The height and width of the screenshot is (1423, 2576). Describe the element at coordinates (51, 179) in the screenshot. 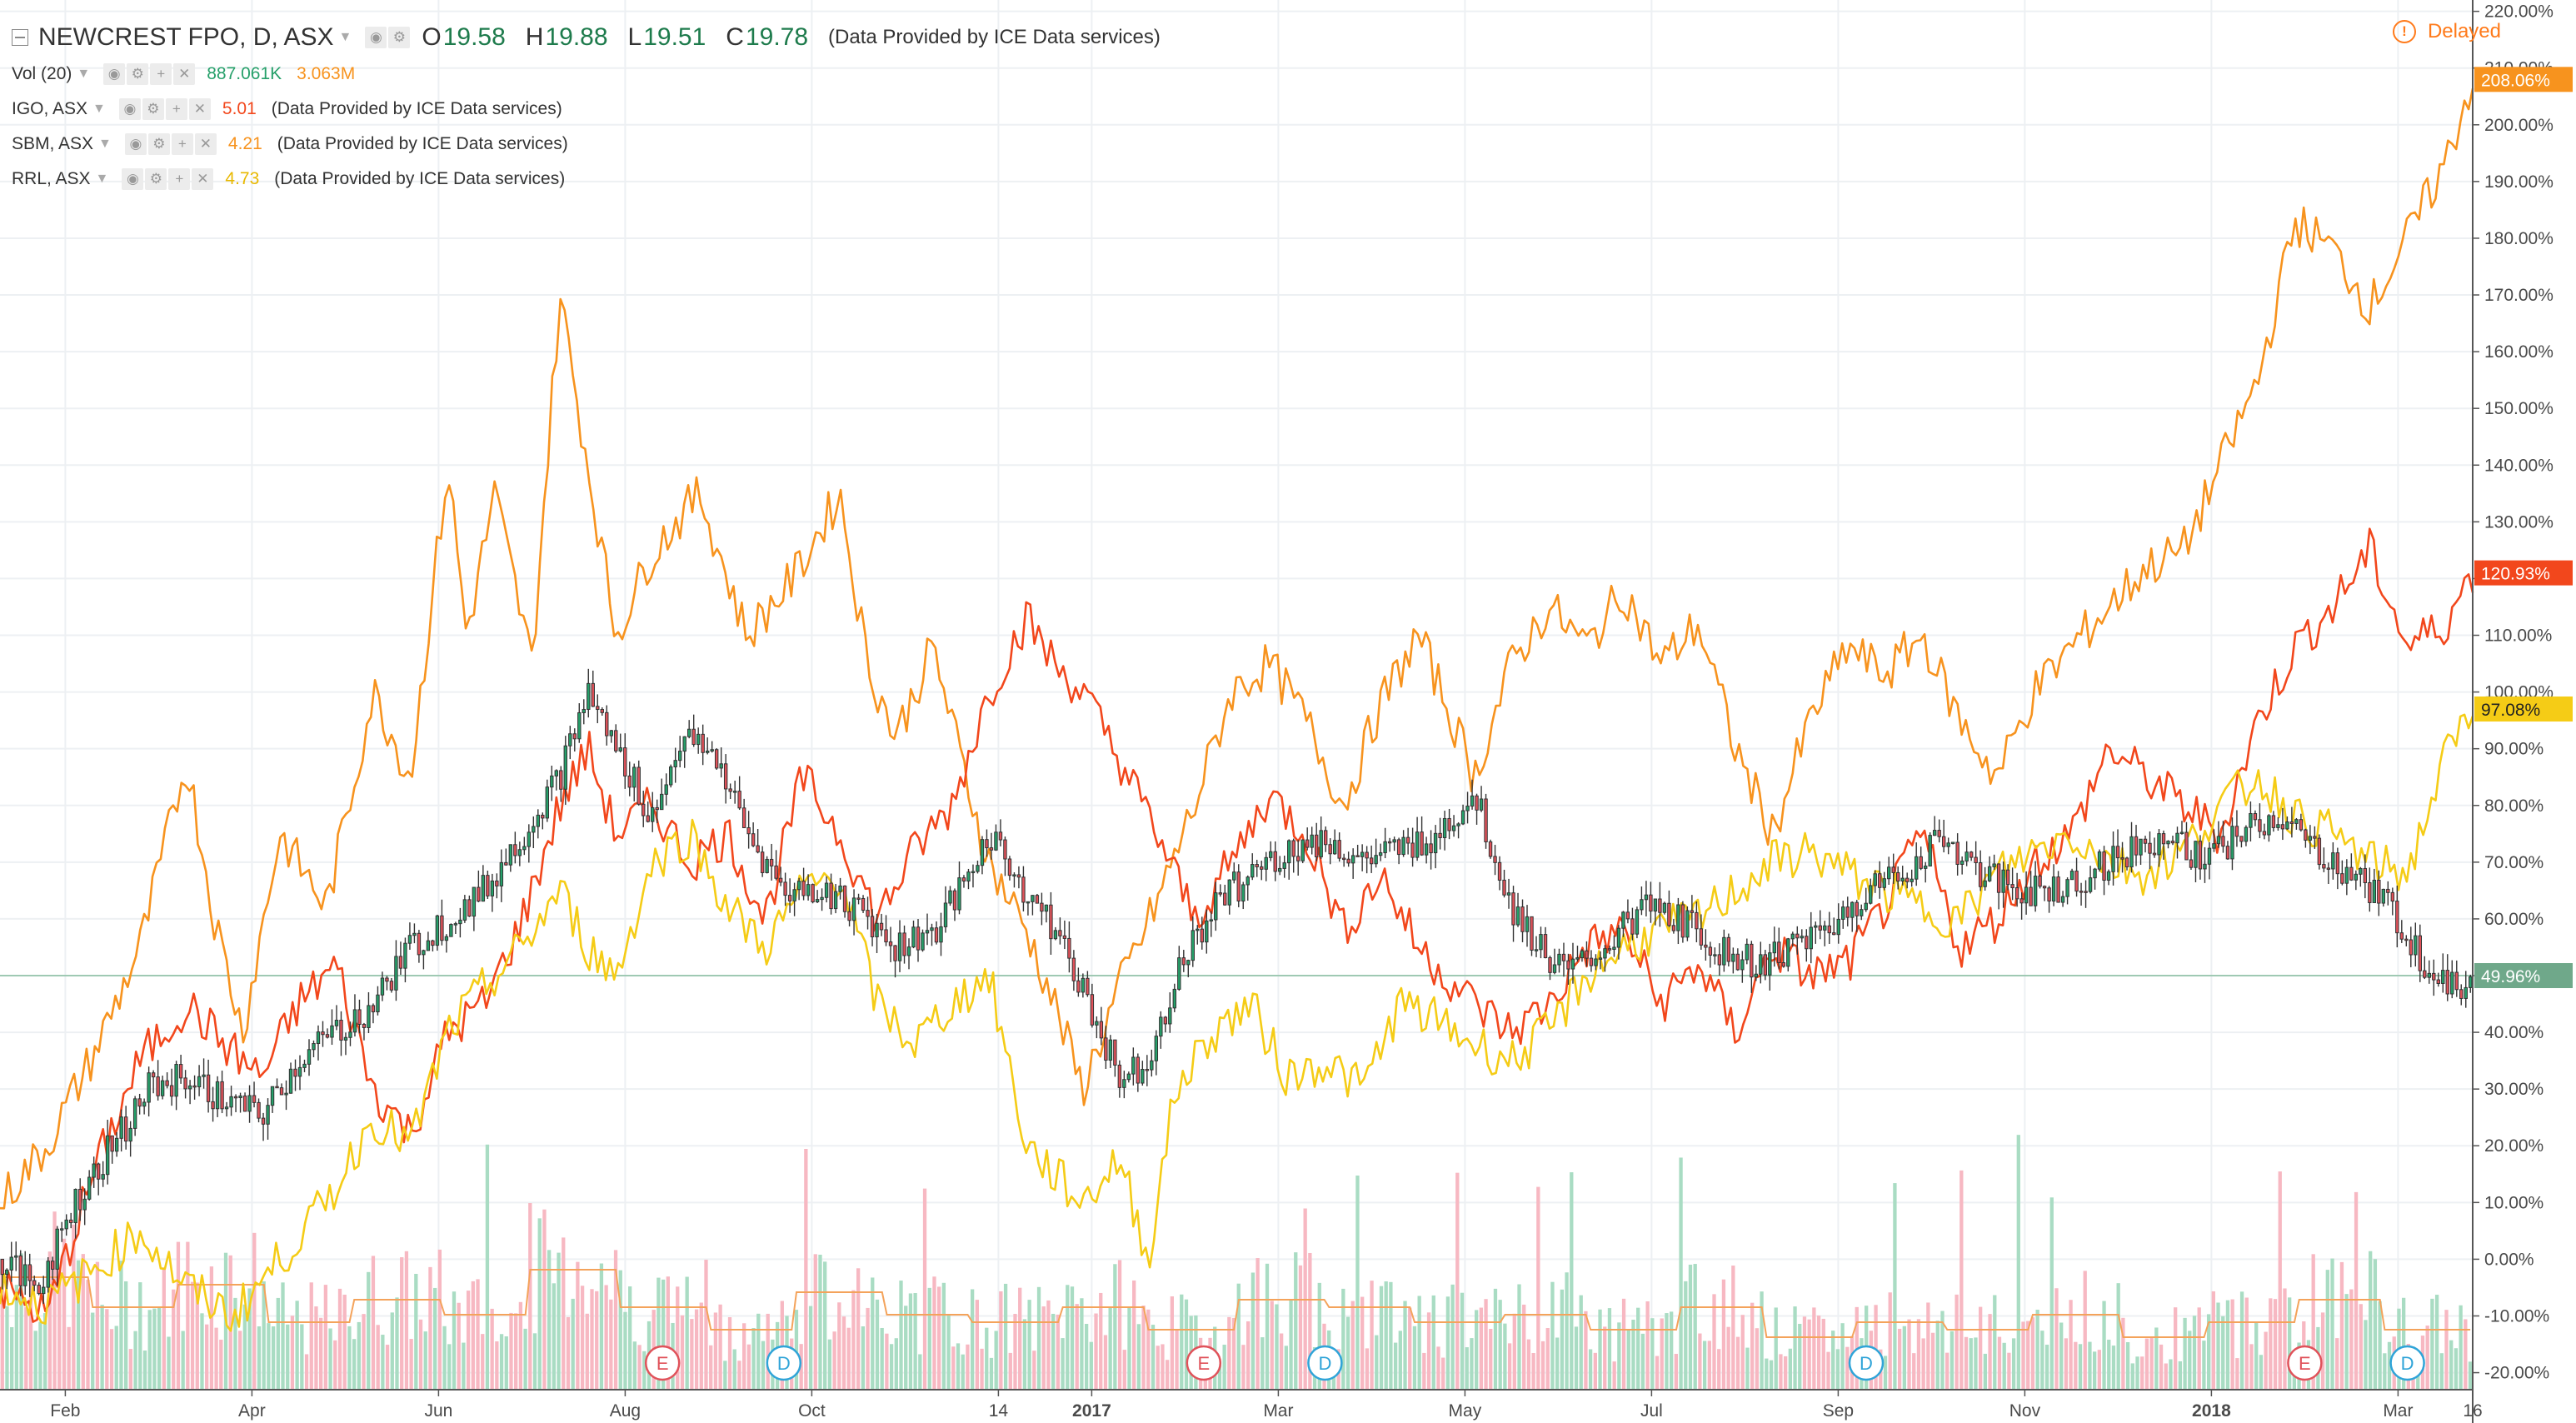

I see `compare-symbol: RRL, ASX` at that location.